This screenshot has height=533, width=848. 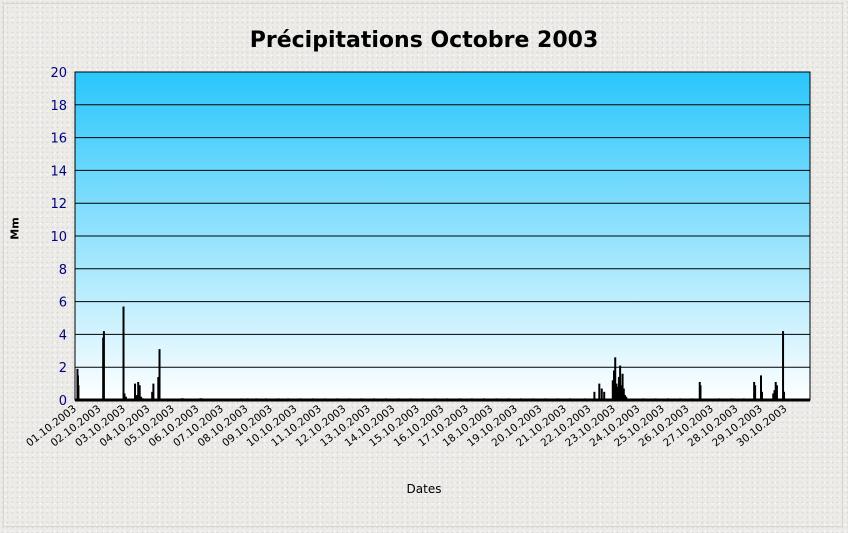 I want to click on x-axis-label: Dates, so click(x=424, y=489).